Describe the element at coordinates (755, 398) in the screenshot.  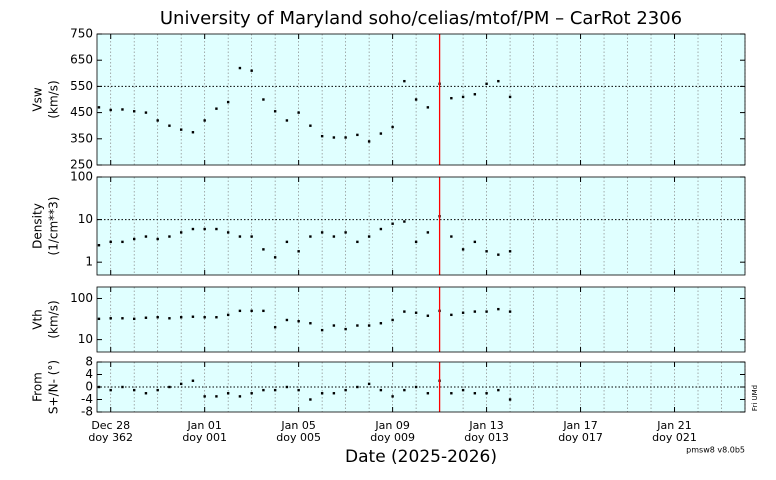
I see `side-note: Fri UMd` at that location.